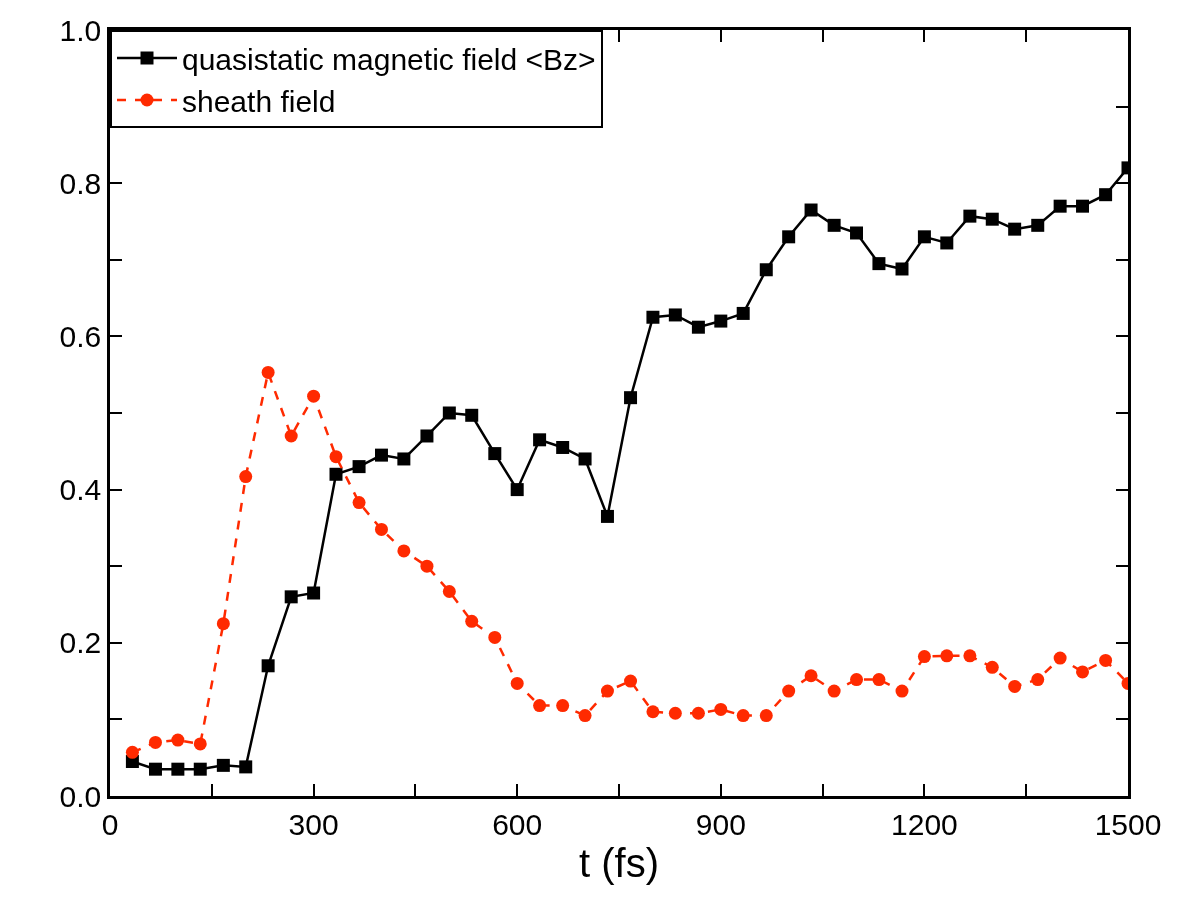 The height and width of the screenshot is (916, 1178). Describe the element at coordinates (619, 863) in the screenshot. I see `x-axis-title: t (fs)` at that location.